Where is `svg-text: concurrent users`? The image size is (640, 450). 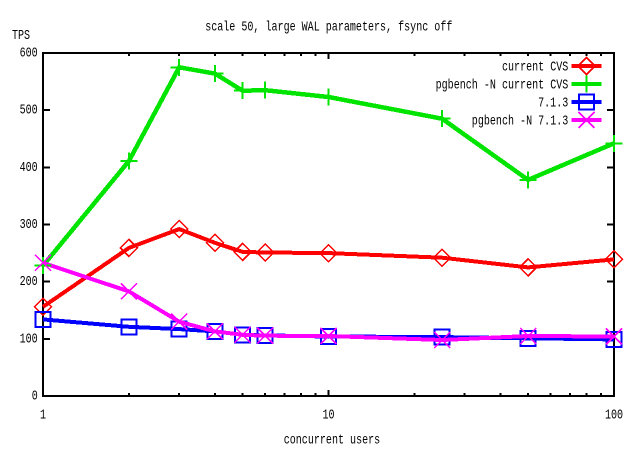 svg-text: concurrent users is located at coordinates (332, 441).